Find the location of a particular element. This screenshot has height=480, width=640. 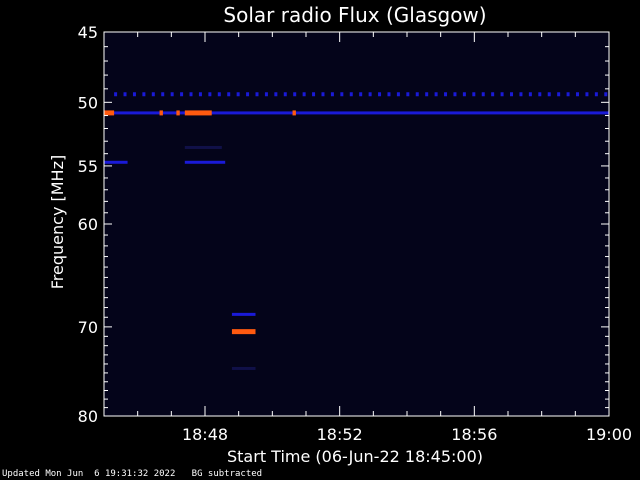

x-tick-label: 18:52 is located at coordinates (340, 434).